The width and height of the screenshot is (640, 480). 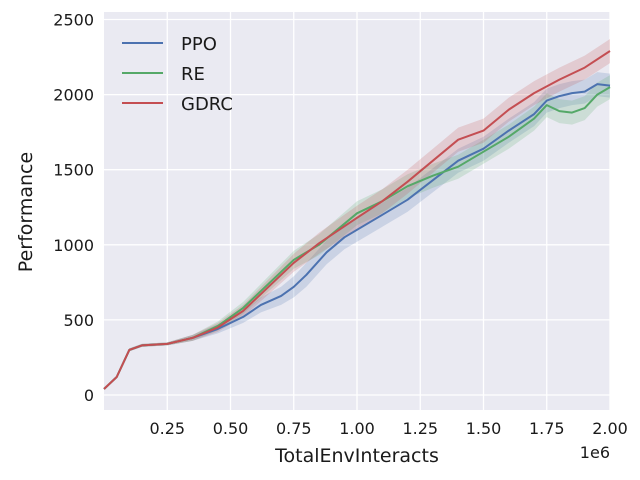 I want to click on x-axis-offset-label: 1e6, so click(x=595, y=452).